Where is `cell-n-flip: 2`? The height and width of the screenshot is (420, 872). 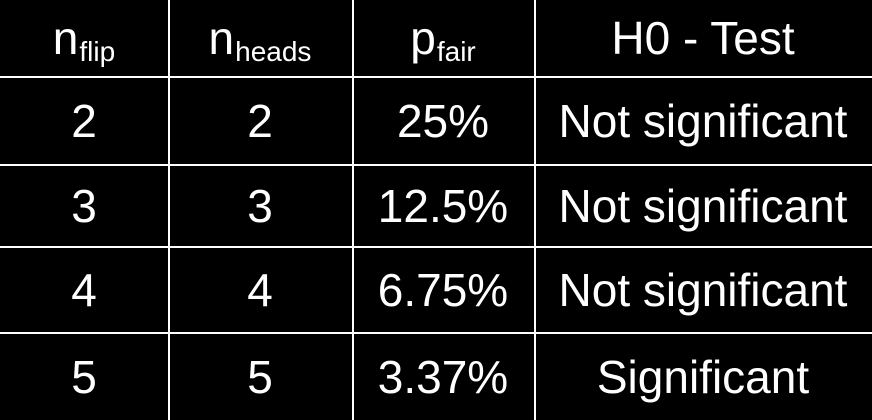
cell-n-flip: 2 is located at coordinates (84, 121).